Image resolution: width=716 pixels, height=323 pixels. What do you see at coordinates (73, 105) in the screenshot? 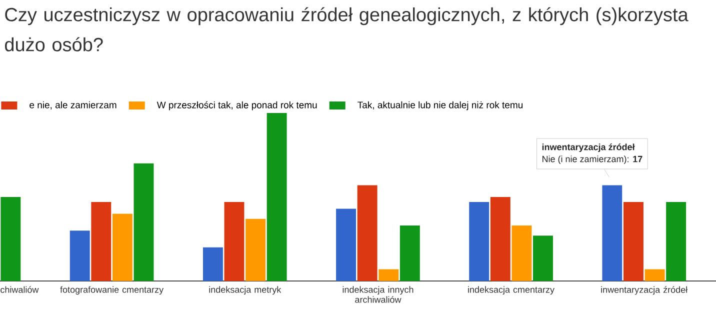
I see `legend-label: e nie, ale zamierzam` at bounding box center [73, 105].